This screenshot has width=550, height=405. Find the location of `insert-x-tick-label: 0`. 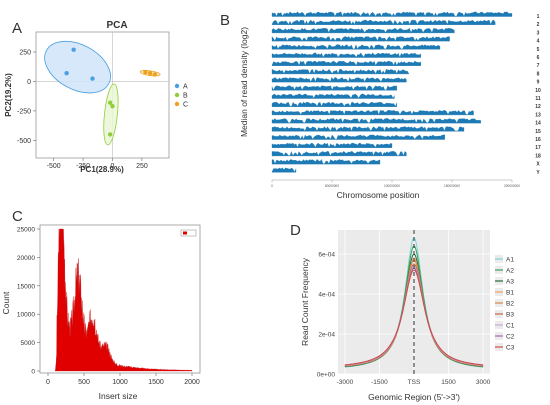

insert-x-tick-label: 0 is located at coordinates (48, 382).